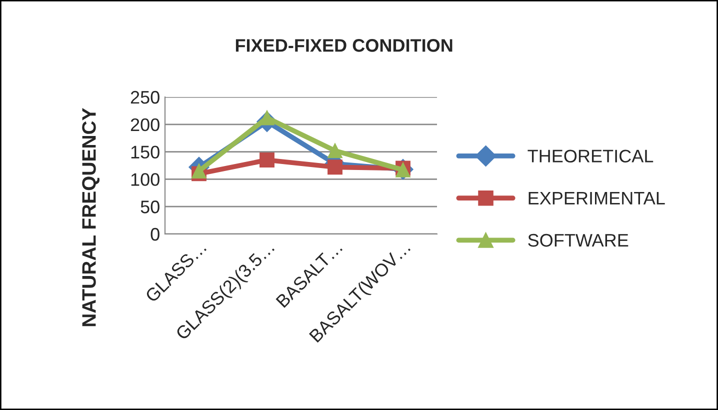 The width and height of the screenshot is (718, 410). I want to click on y-tick-label: 250, so click(145, 97).